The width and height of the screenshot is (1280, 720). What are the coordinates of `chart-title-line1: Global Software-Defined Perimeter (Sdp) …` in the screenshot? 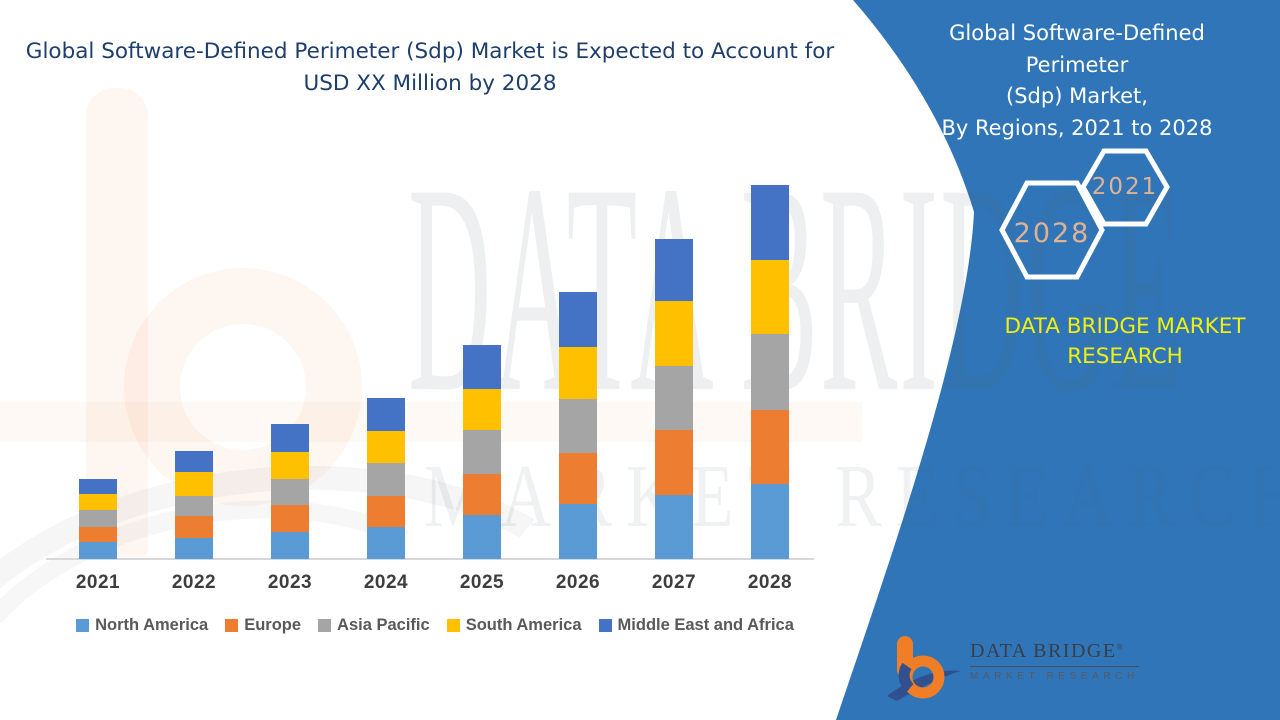 It's located at (430, 51).